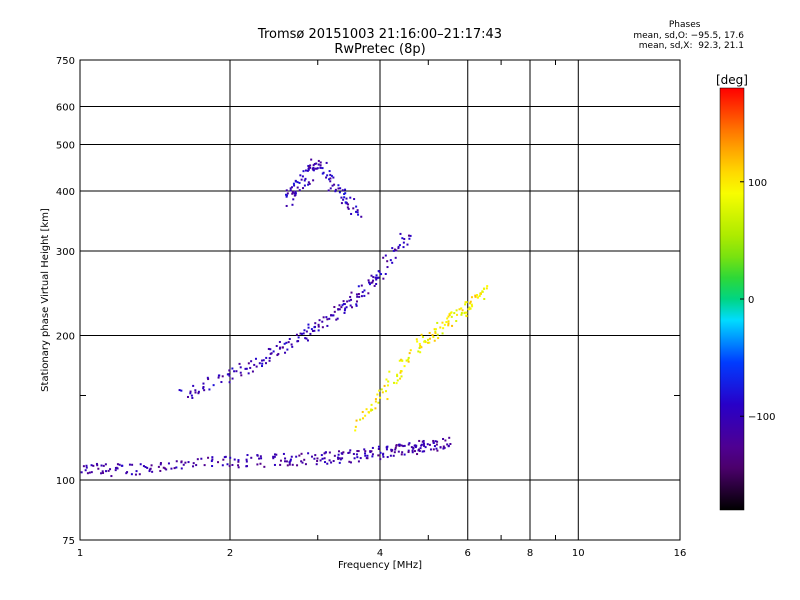 Image resolution: width=800 pixels, height=600 pixels. I want to click on y-tick-label: 750, so click(65, 61).